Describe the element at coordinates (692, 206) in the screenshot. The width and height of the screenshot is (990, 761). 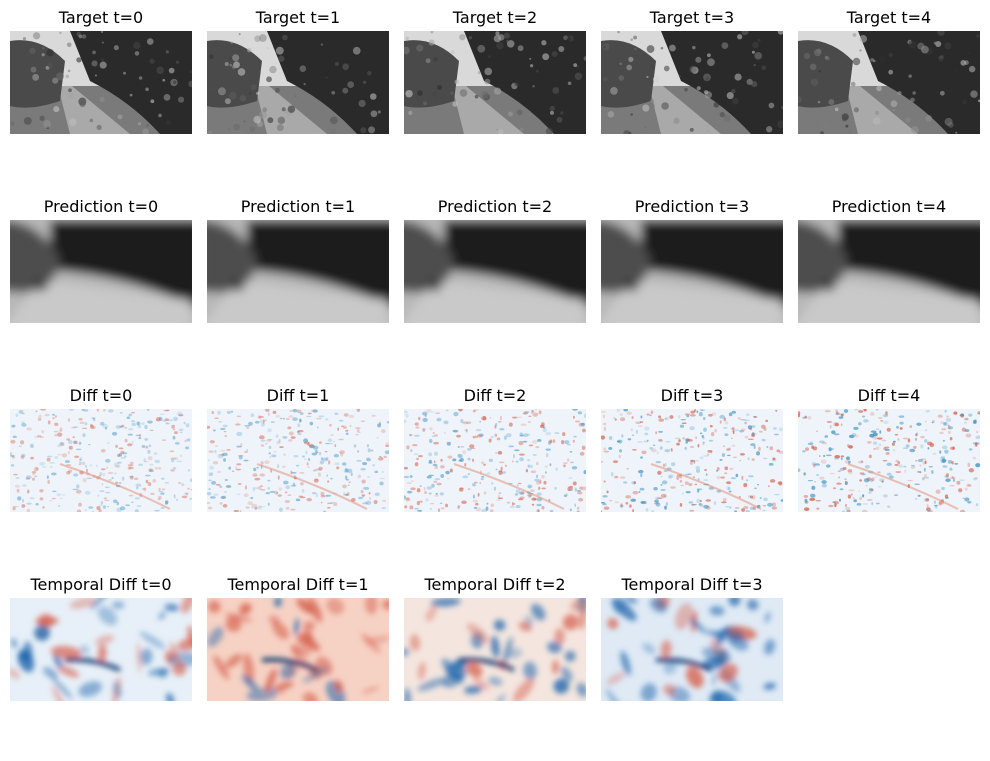
I see `title-prediction-3: Prediction t=3` at that location.